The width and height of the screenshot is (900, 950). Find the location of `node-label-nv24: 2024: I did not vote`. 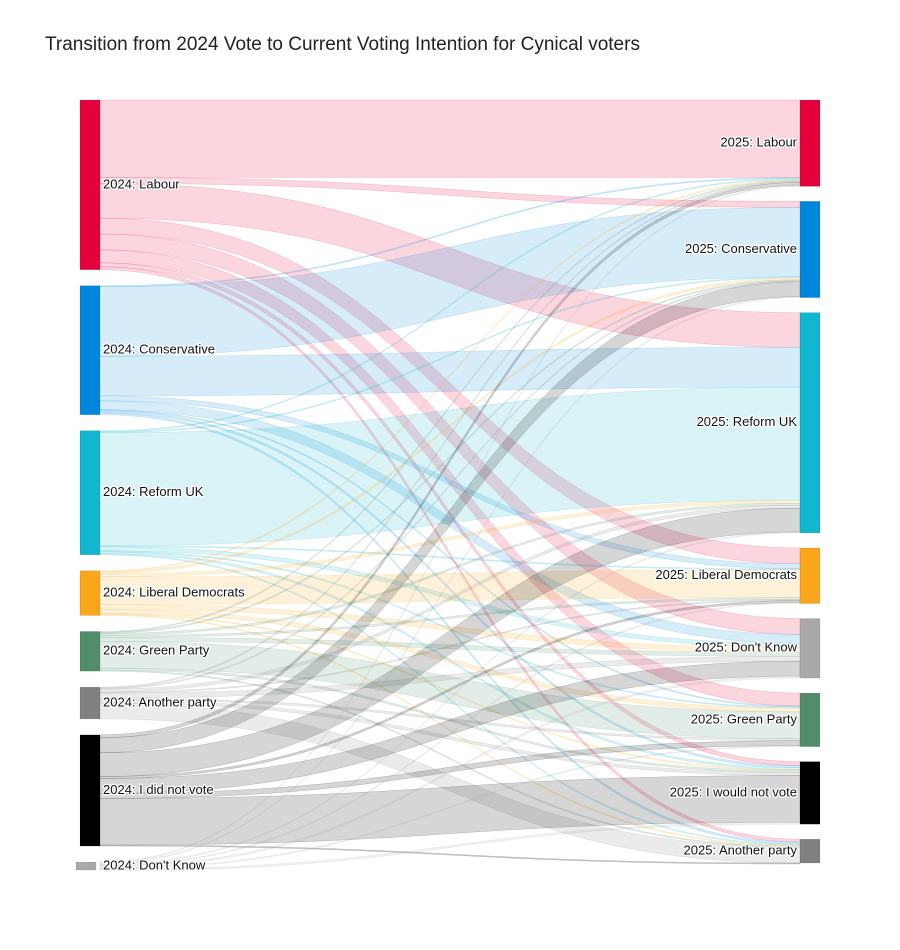

node-label-nv24: 2024: I did not vote is located at coordinates (158, 789).